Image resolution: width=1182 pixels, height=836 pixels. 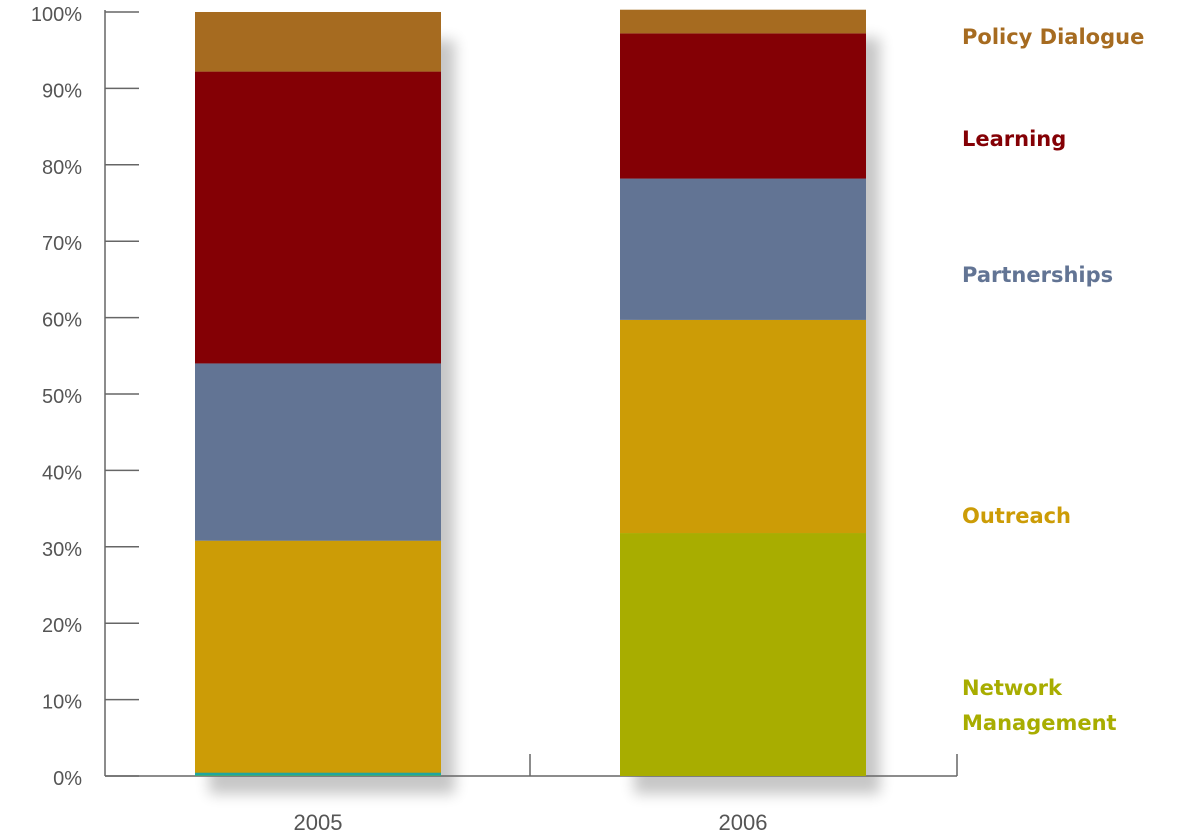 What do you see at coordinates (743, 21) in the screenshot?
I see `bar-segment-policy-dialogue-2006` at bounding box center [743, 21].